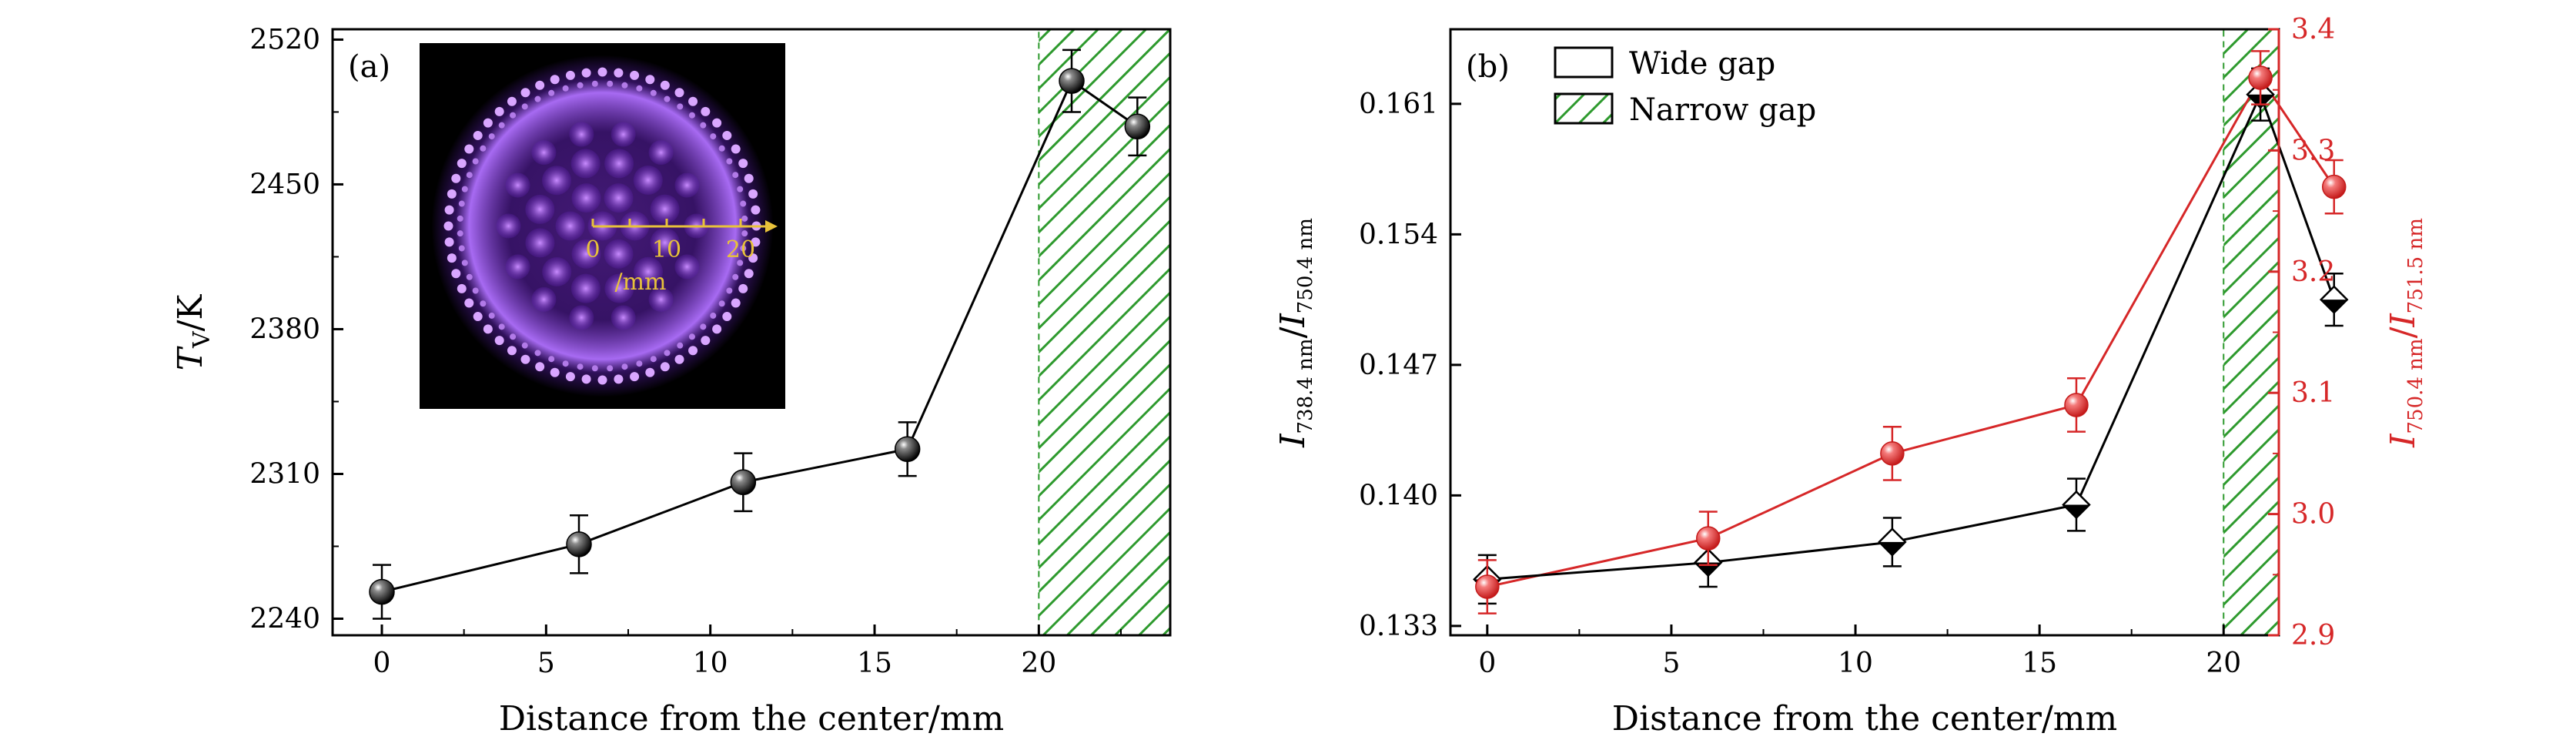 This screenshot has height=750, width=2576. What do you see at coordinates (592, 250) in the screenshot?
I see `inset-scale-label: 0` at bounding box center [592, 250].